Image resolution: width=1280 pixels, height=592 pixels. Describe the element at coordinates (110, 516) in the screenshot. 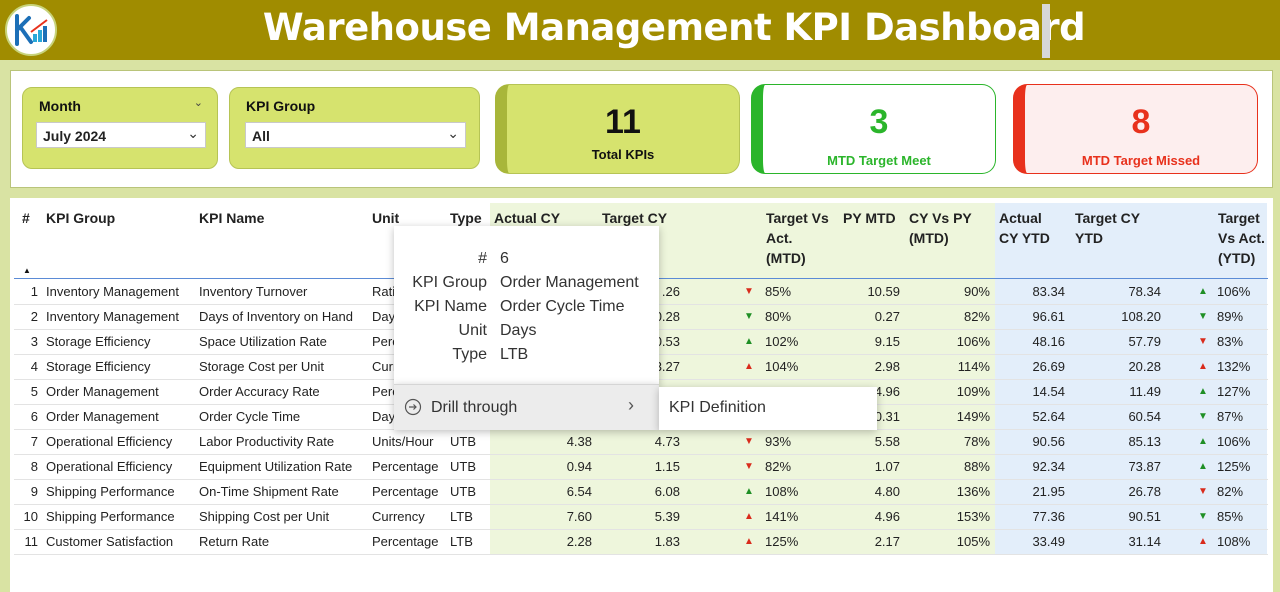

I see `cell-group: Shipping Performance` at that location.